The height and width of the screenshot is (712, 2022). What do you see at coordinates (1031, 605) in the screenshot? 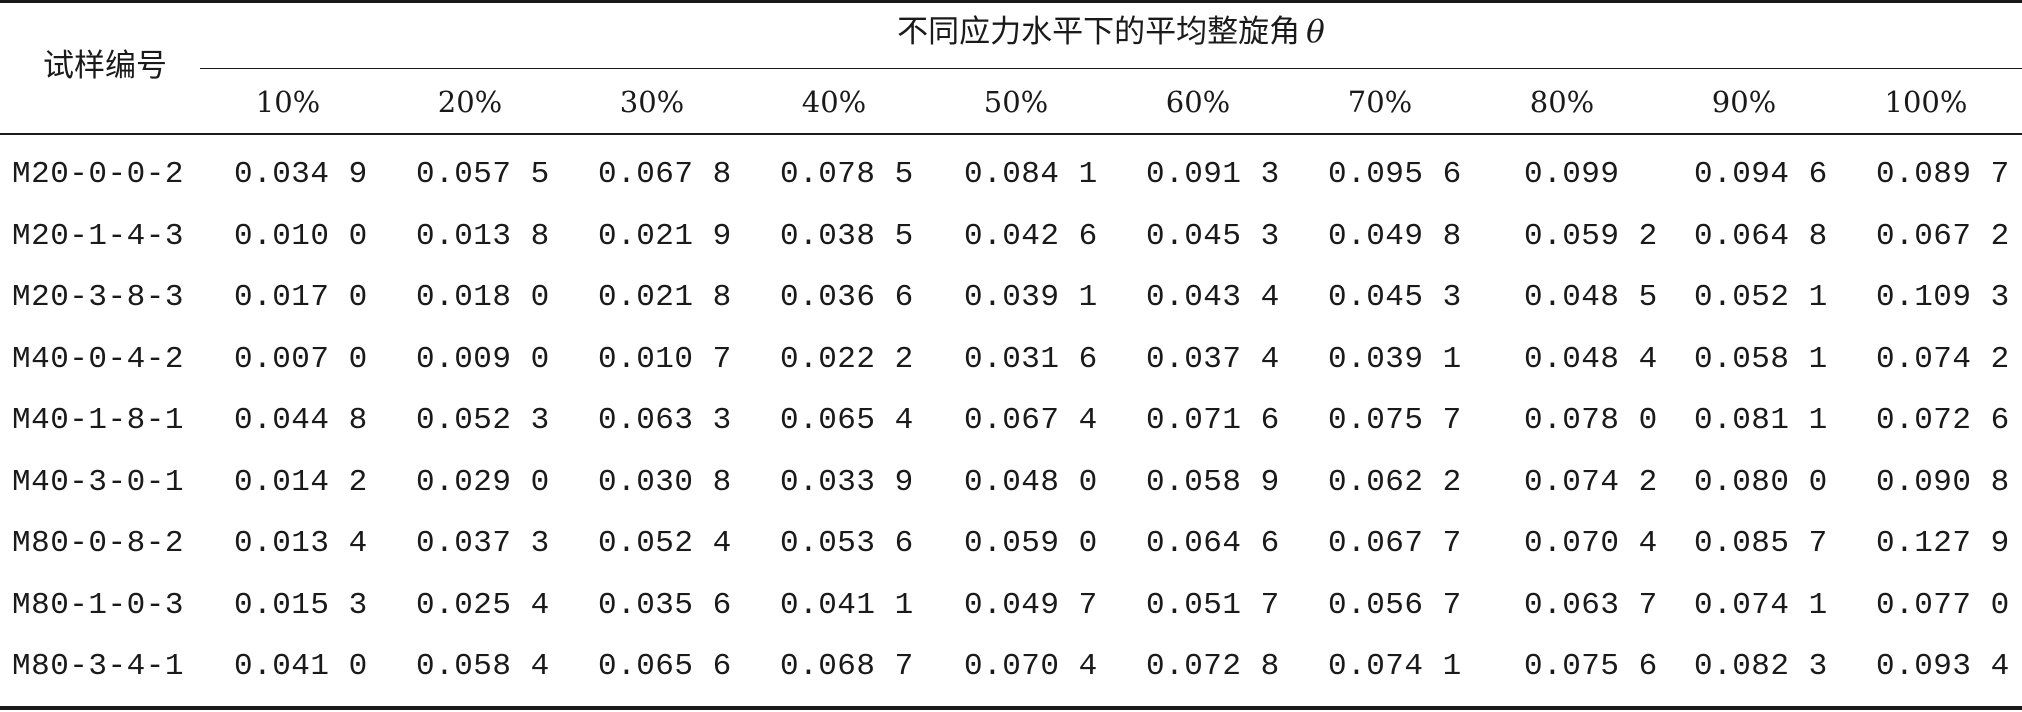
I see `rotation-angle-cell: 0.049 7` at bounding box center [1031, 605].